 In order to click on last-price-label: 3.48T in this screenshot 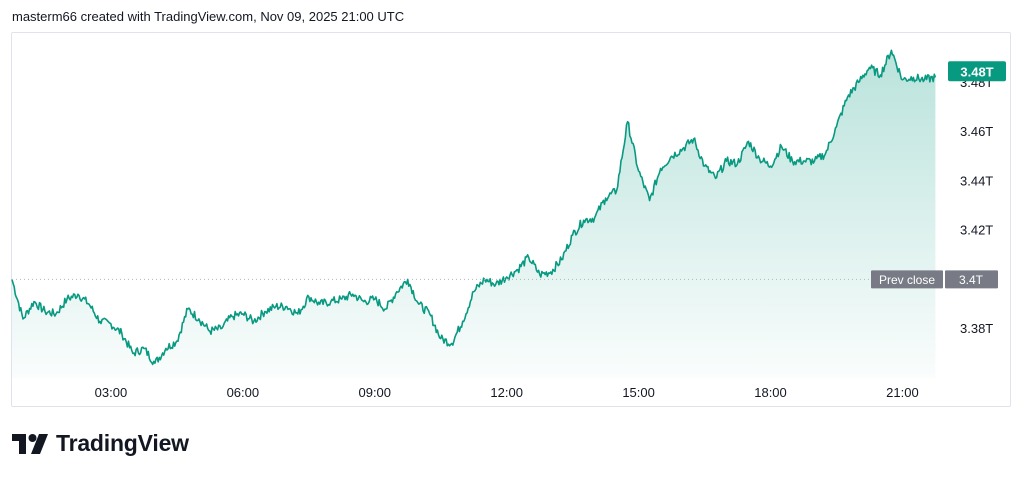, I will do `click(976, 71)`.